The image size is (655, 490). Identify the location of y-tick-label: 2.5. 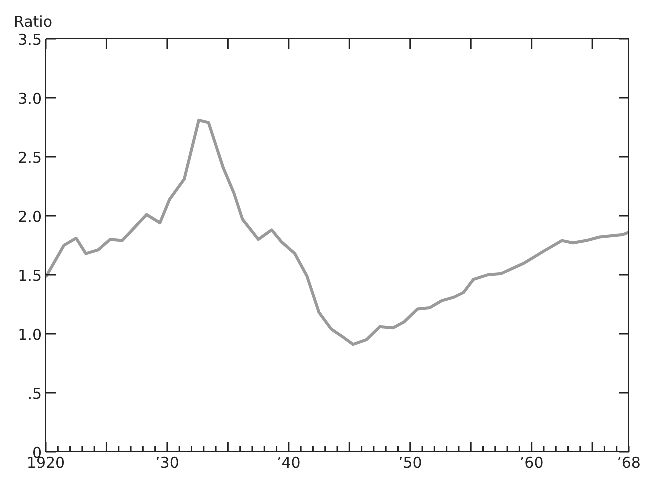
(30, 158).